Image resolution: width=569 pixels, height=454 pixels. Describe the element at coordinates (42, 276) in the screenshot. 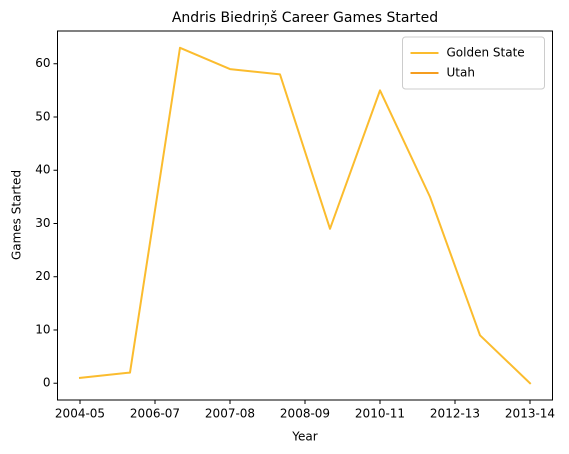

I see `y-tick-label: 20` at that location.